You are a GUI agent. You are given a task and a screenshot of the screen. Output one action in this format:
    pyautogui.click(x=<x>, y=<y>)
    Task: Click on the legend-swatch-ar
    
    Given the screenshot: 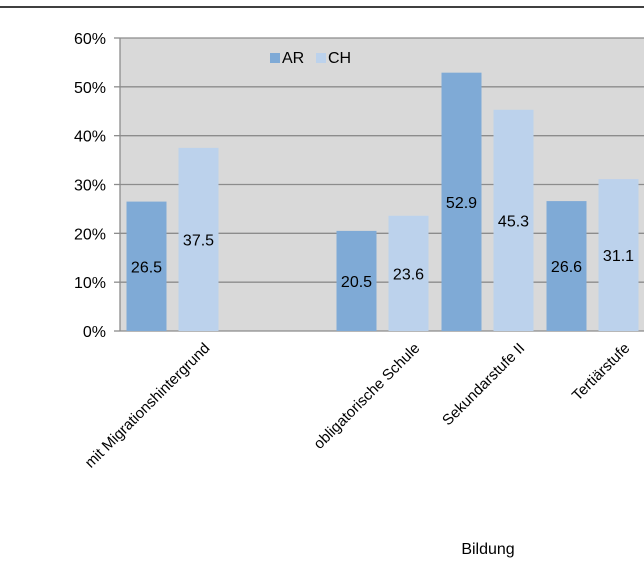 What is the action you would take?
    pyautogui.click(x=275, y=58)
    